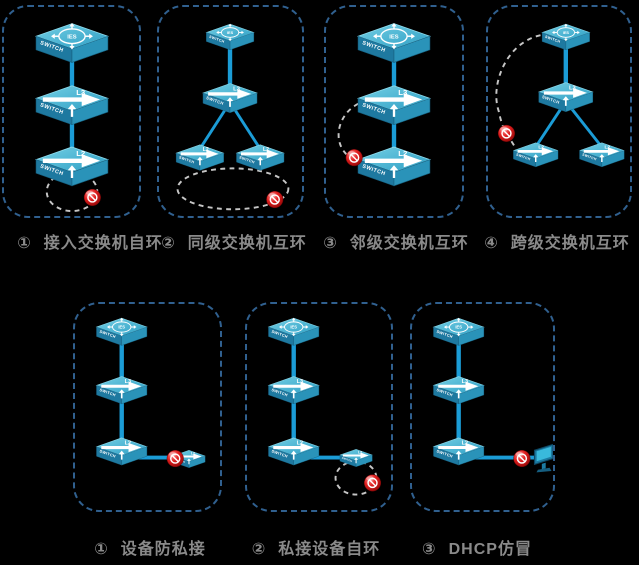 This screenshot has width=639, height=565. Describe the element at coordinates (72, 117) in the screenshot. I see `panel-access-self-loop-art: IES SWITCH L3 SWITCH L2 SWITCH` at that location.